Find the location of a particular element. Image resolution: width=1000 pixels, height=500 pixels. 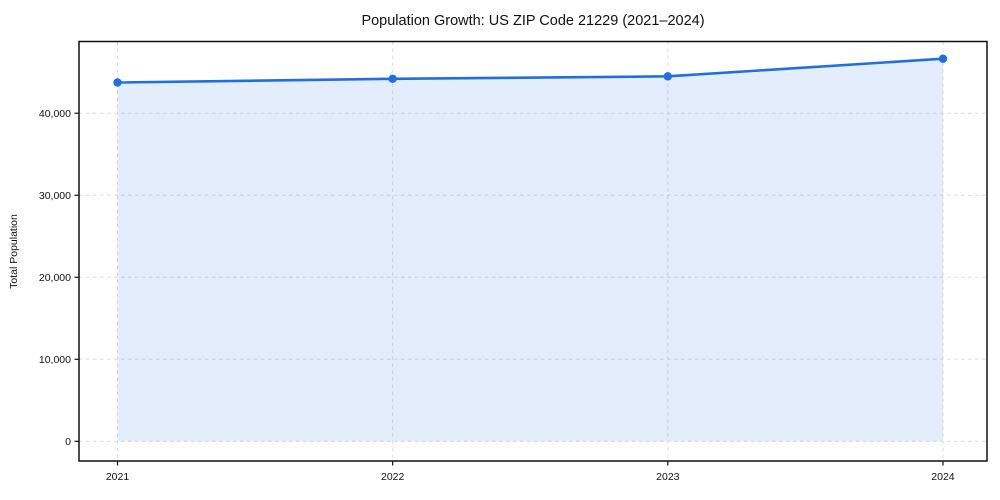

x-tick-label: 2022 is located at coordinates (393, 477).